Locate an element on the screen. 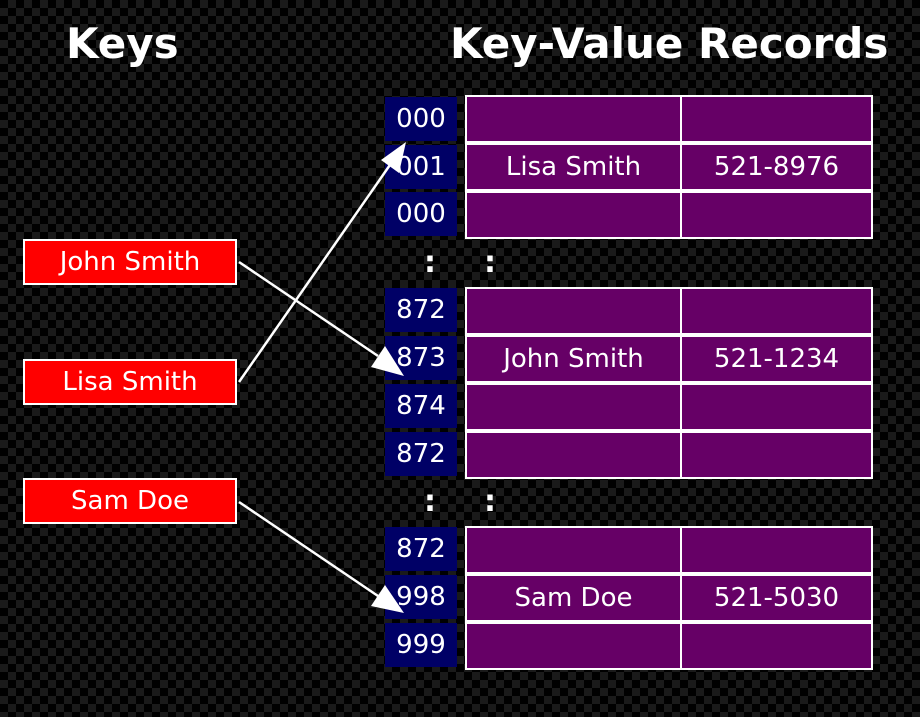 The image size is (920, 717). bucket-index: 999 is located at coordinates (421, 645).